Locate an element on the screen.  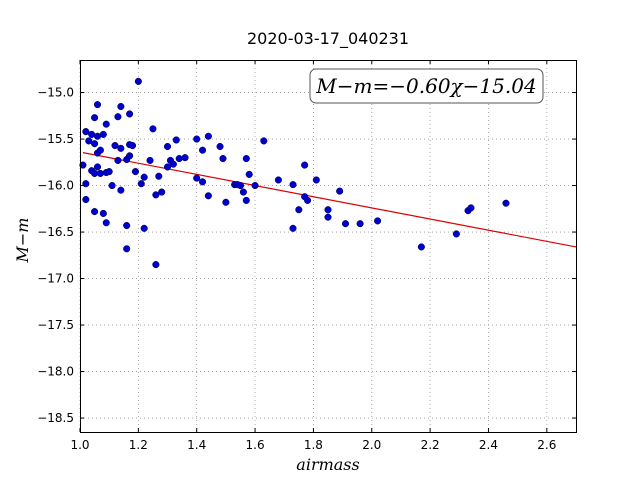
x-tick-label: 1.2 is located at coordinates (138, 445).